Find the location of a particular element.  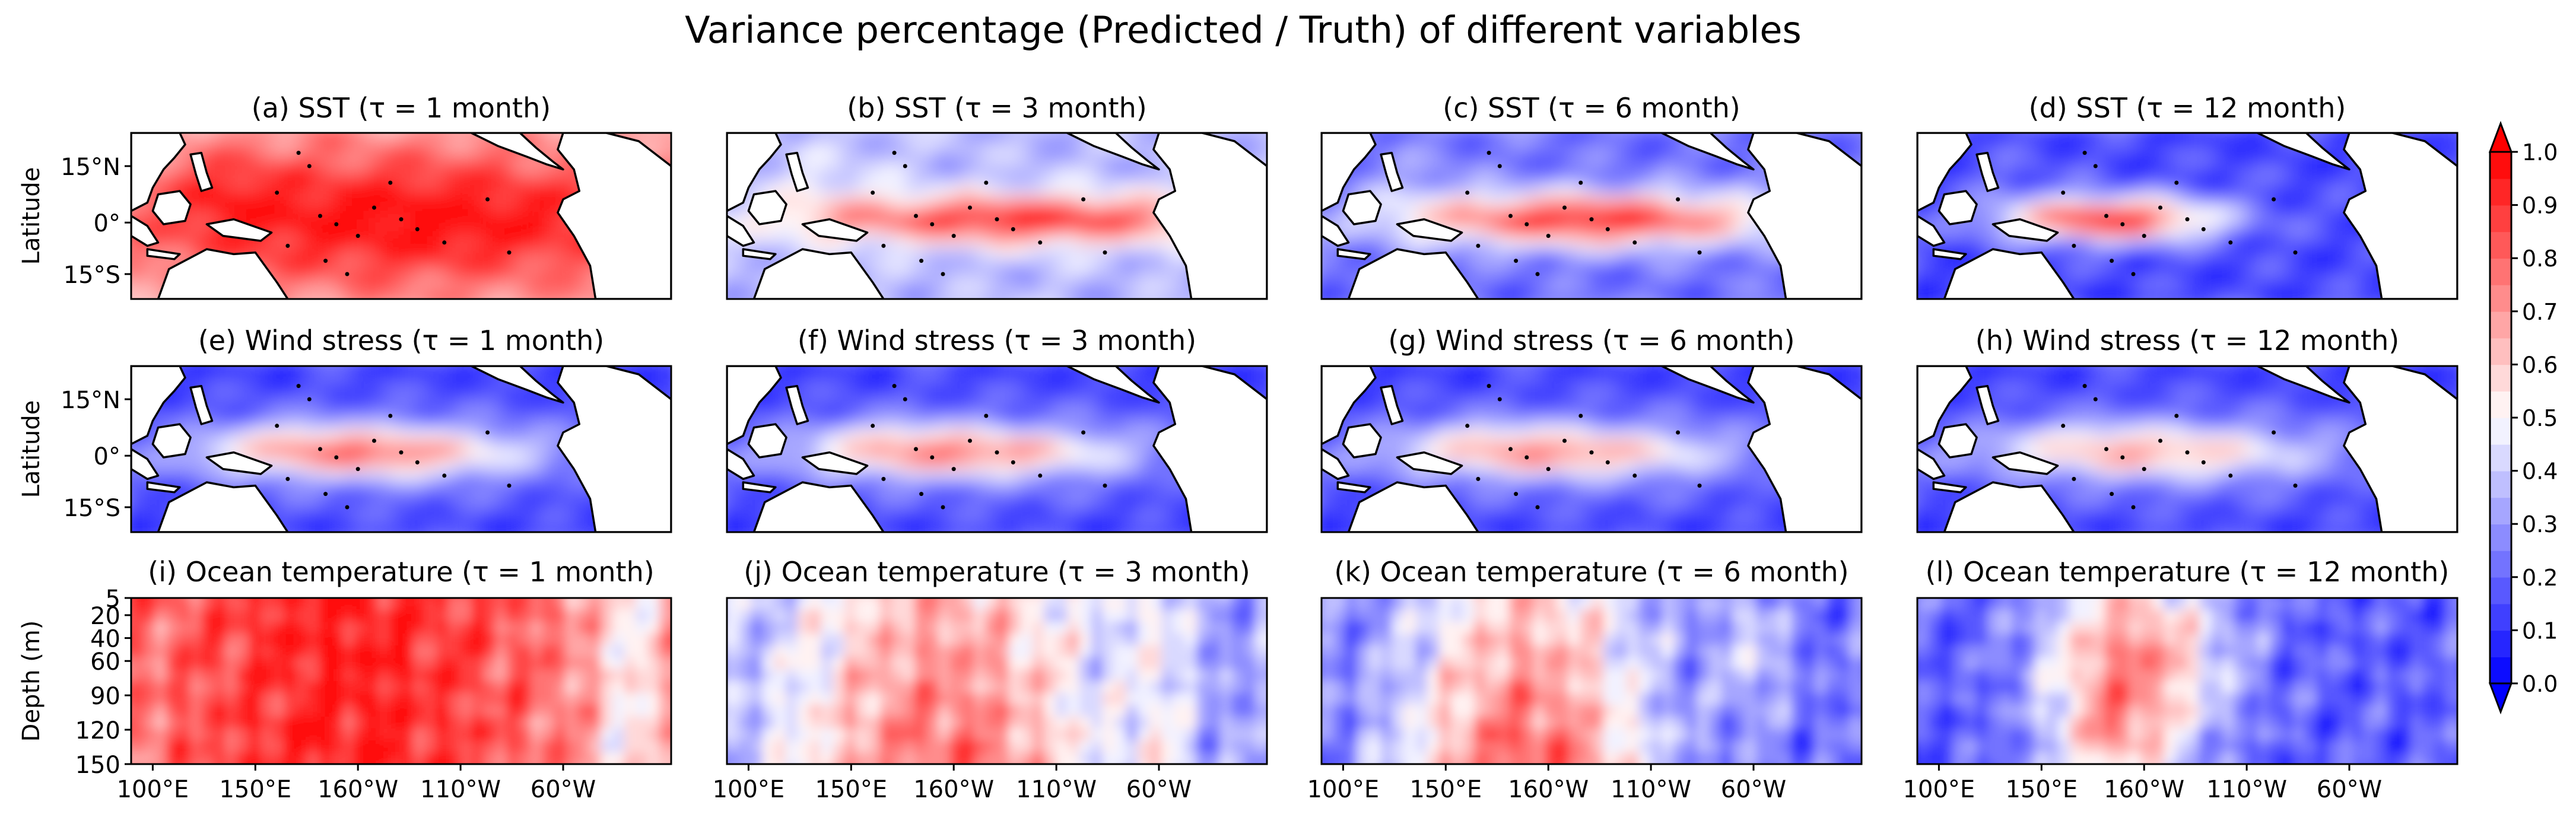

y-tick-label: 15°N is located at coordinates (90, 168).